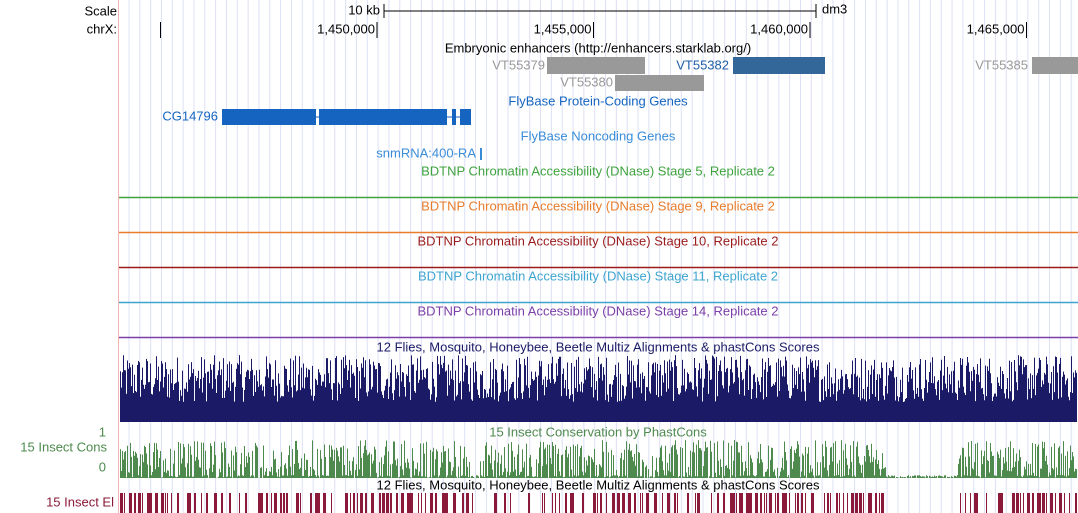 The image size is (1078, 513). I want to click on ruler: 1,450,000 1,455,000 1,460,000 1,465,000, so click(672, 29).